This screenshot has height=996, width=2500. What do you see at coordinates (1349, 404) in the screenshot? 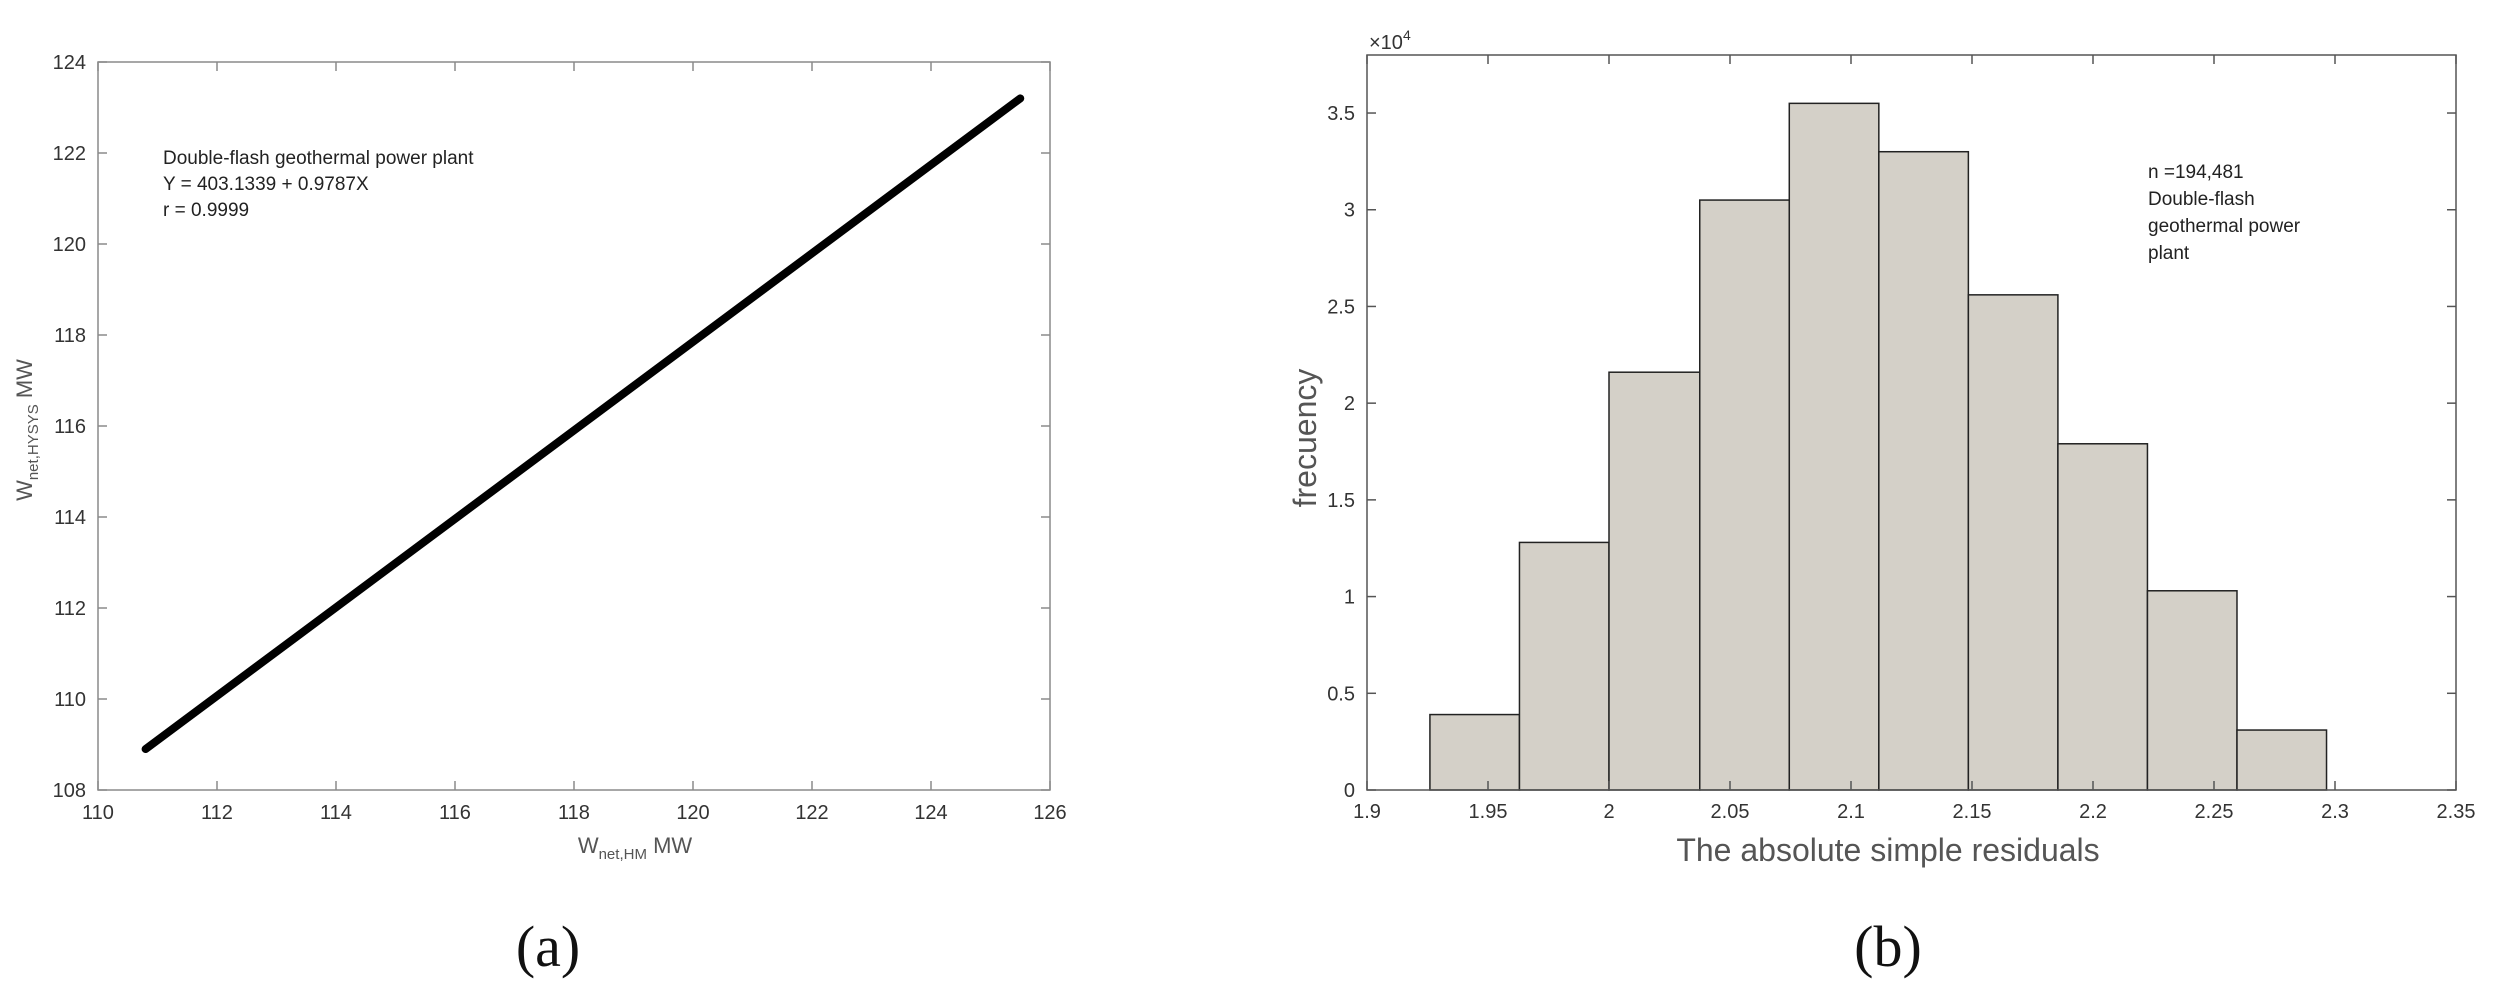
I see `chart-b-y-tick-label: 2` at bounding box center [1349, 404].